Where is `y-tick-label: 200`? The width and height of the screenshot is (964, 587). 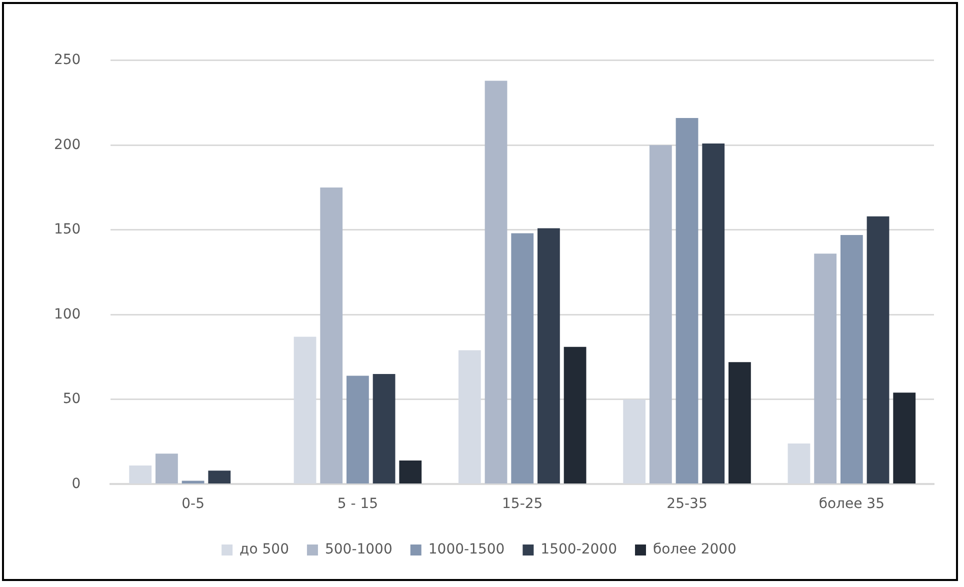 y-tick-label: 200 is located at coordinates (67, 144).